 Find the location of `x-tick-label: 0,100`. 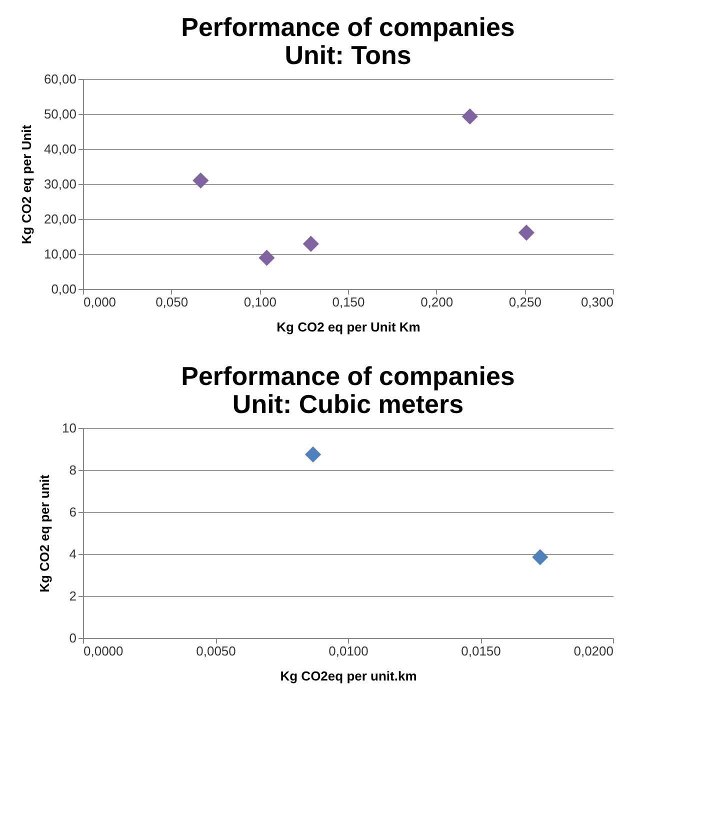

x-tick-label: 0,100 is located at coordinates (260, 302).